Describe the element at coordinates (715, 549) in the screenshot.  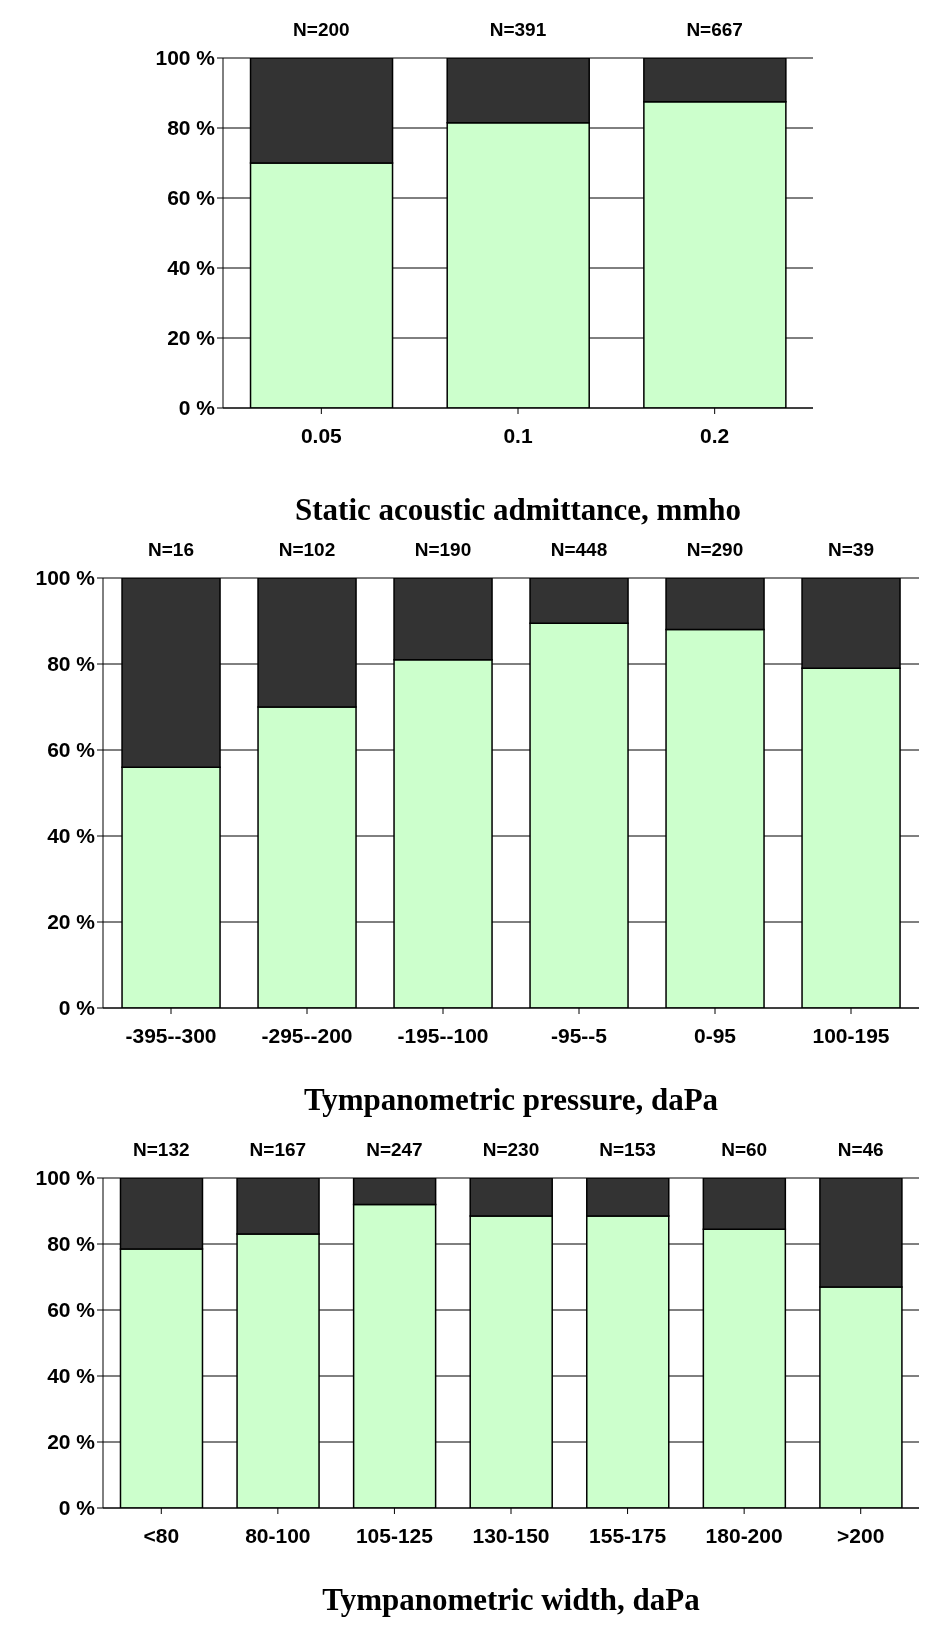
I see `annotation: N=290` at that location.